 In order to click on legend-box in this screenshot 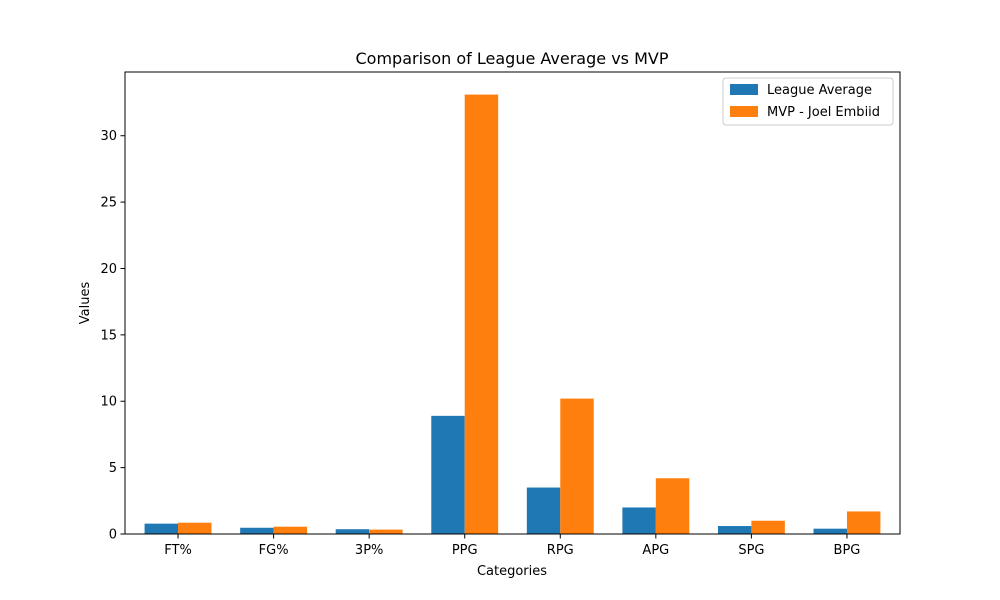, I will do `click(808, 101)`.